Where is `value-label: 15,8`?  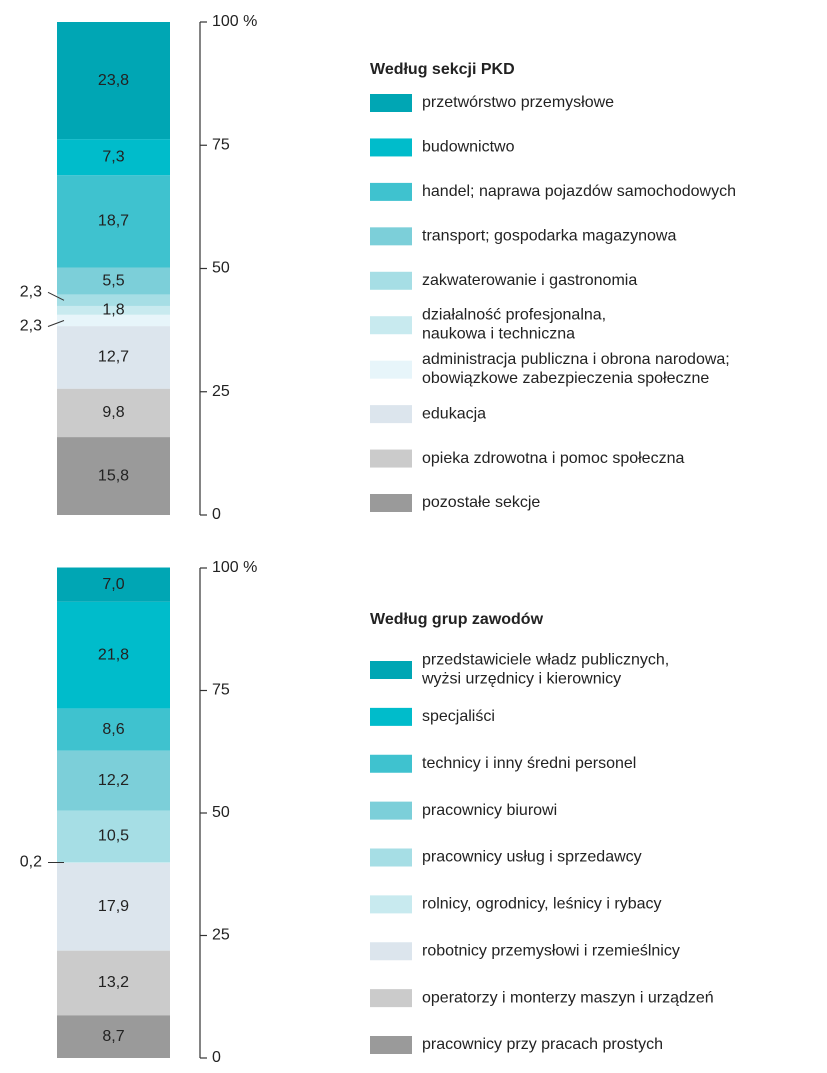
value-label: 15,8 is located at coordinates (113, 475).